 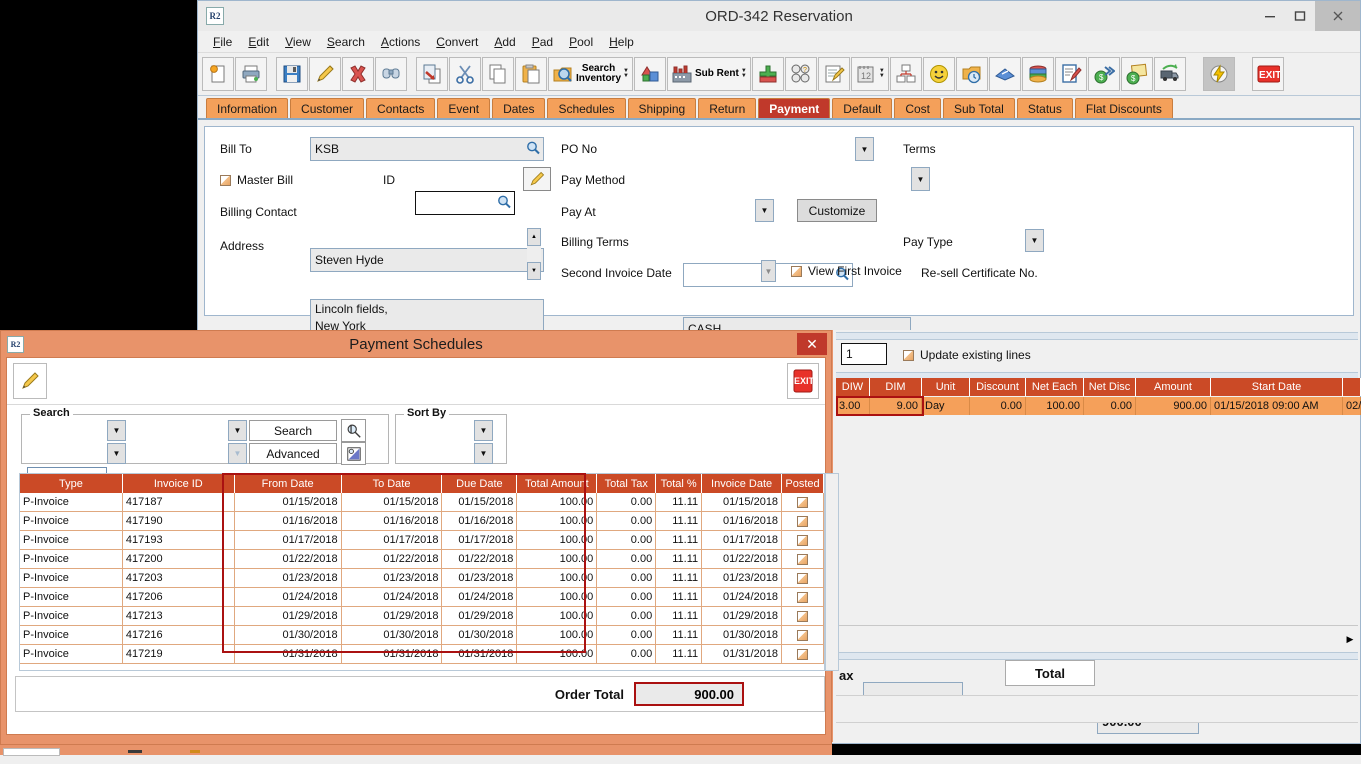 I want to click on menu-item-pool: Pool, so click(x=581, y=41).